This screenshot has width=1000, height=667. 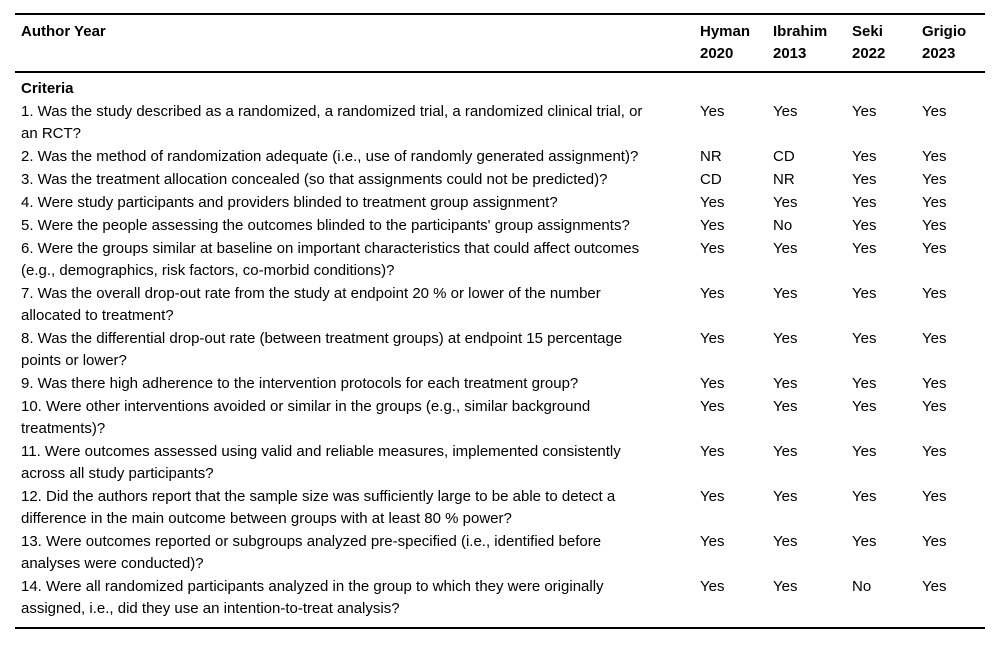 What do you see at coordinates (725, 31) in the screenshot?
I see `study-name: Hyman` at bounding box center [725, 31].